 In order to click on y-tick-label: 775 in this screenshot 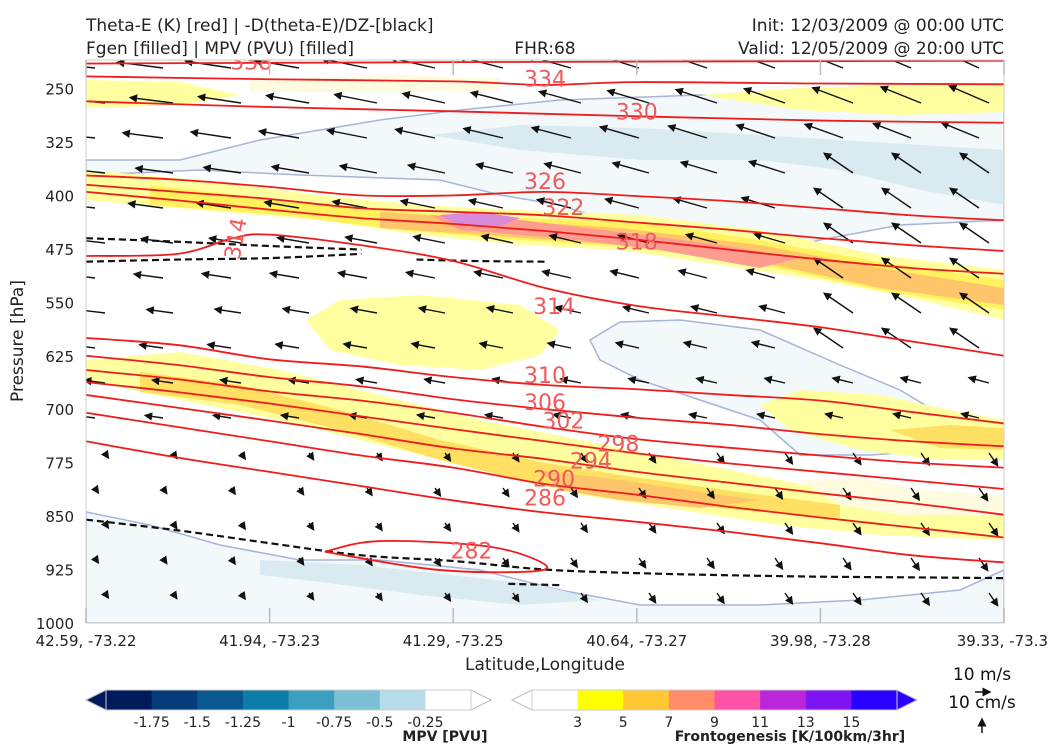, I will do `click(59, 464)`.